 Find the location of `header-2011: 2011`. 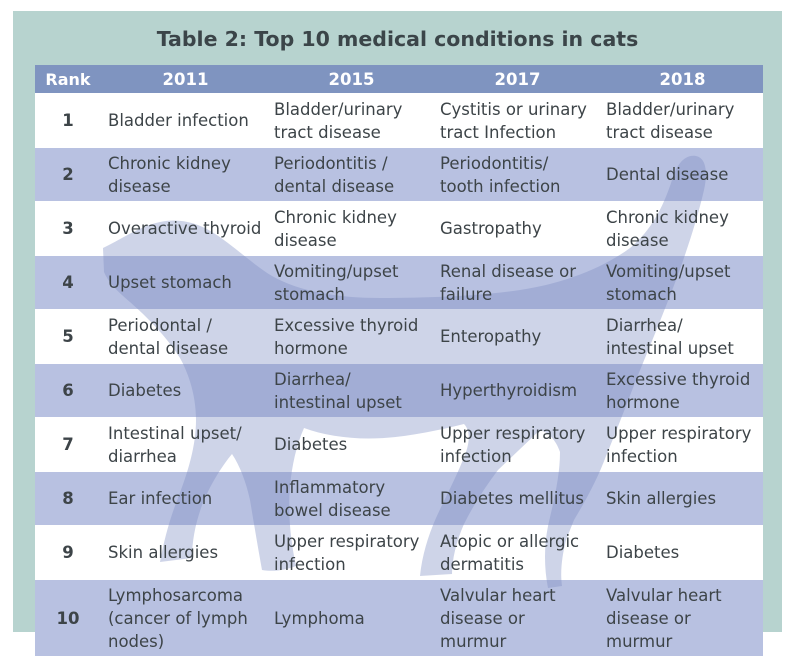

header-2011: 2011 is located at coordinates (185, 79).